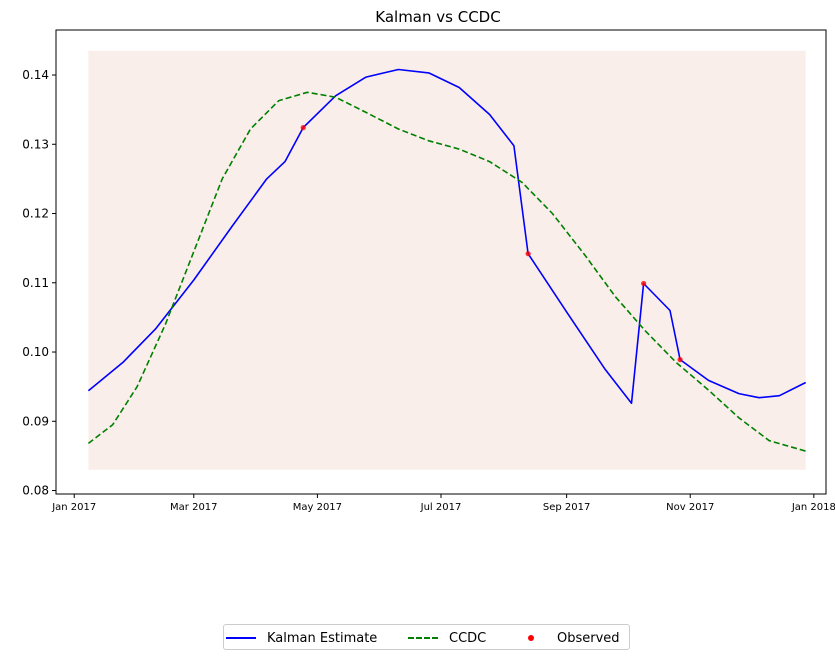  Describe the element at coordinates (35, 283) in the screenshot. I see `y-tick-label: 0.11` at that location.